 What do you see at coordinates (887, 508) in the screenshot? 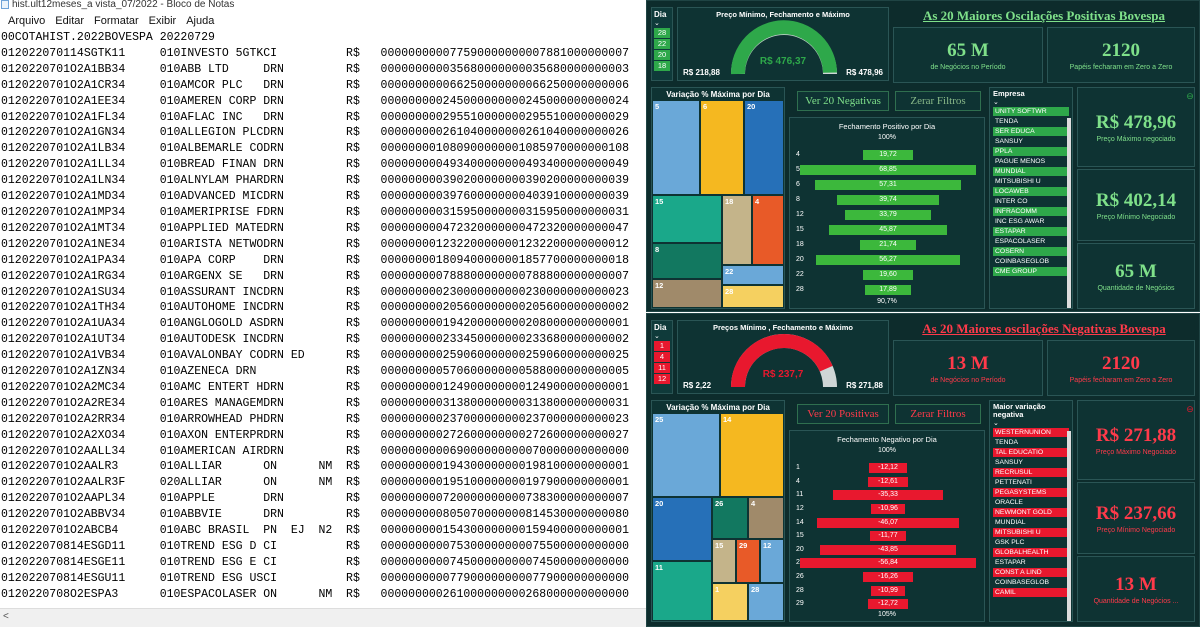
I see `funnel-row: 12 -10,96` at bounding box center [887, 508].